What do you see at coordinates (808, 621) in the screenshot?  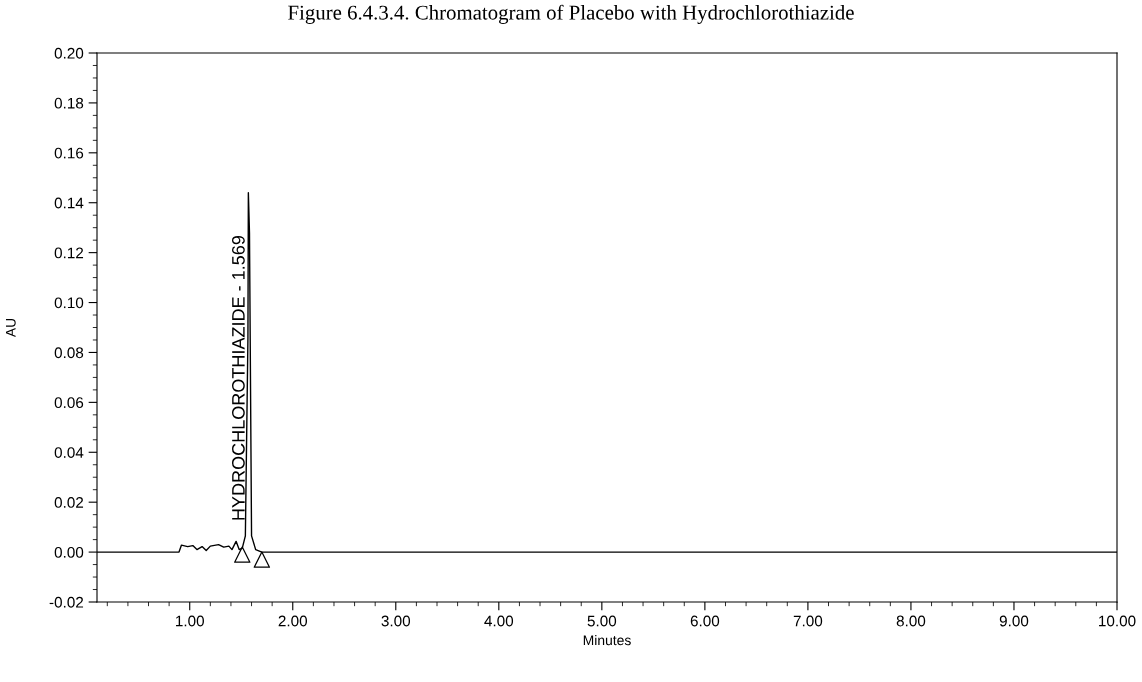 I see `x-tick-label: 7.00` at bounding box center [808, 621].